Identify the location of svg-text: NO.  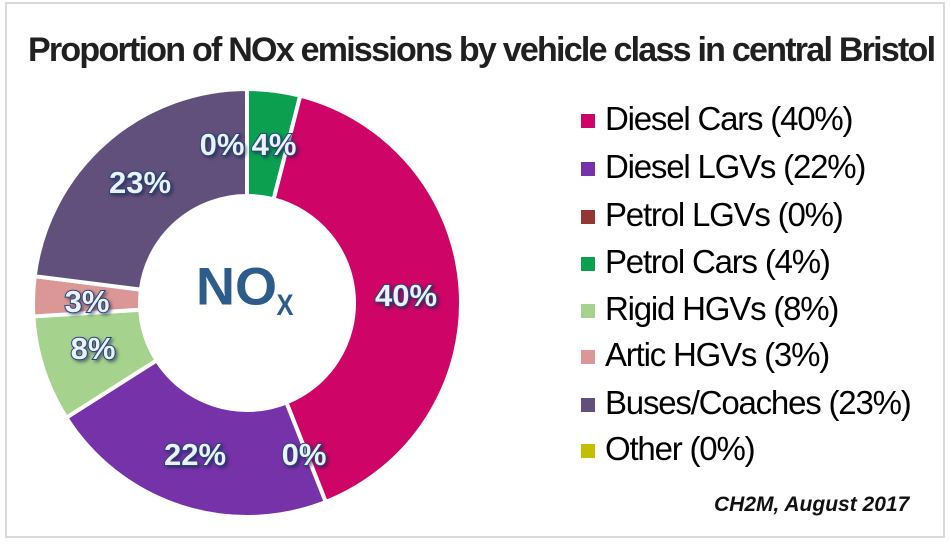
(236, 287).